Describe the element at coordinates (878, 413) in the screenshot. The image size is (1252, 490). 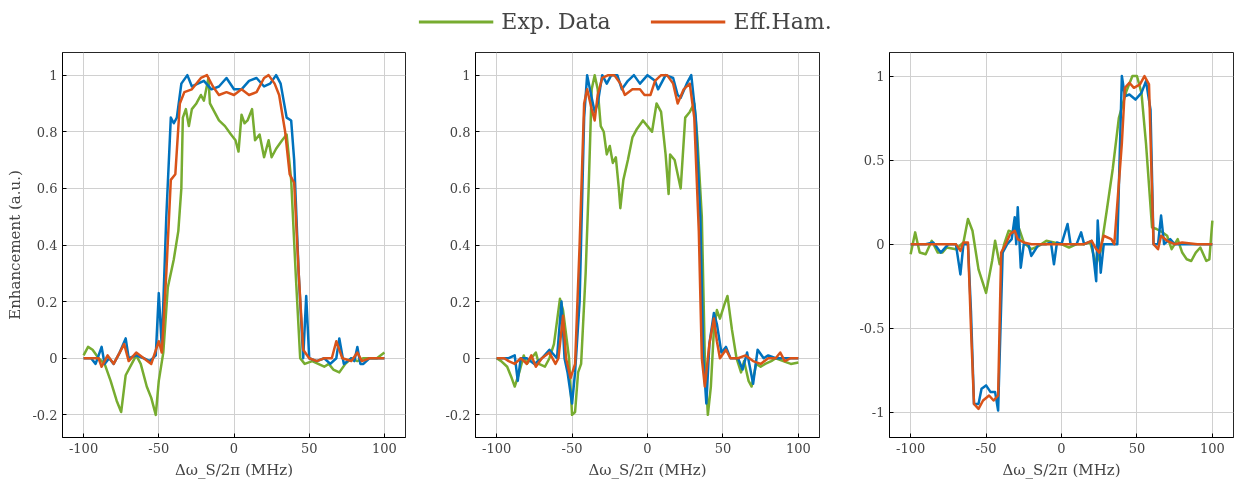
I see `y-tick-label: -1` at that location.